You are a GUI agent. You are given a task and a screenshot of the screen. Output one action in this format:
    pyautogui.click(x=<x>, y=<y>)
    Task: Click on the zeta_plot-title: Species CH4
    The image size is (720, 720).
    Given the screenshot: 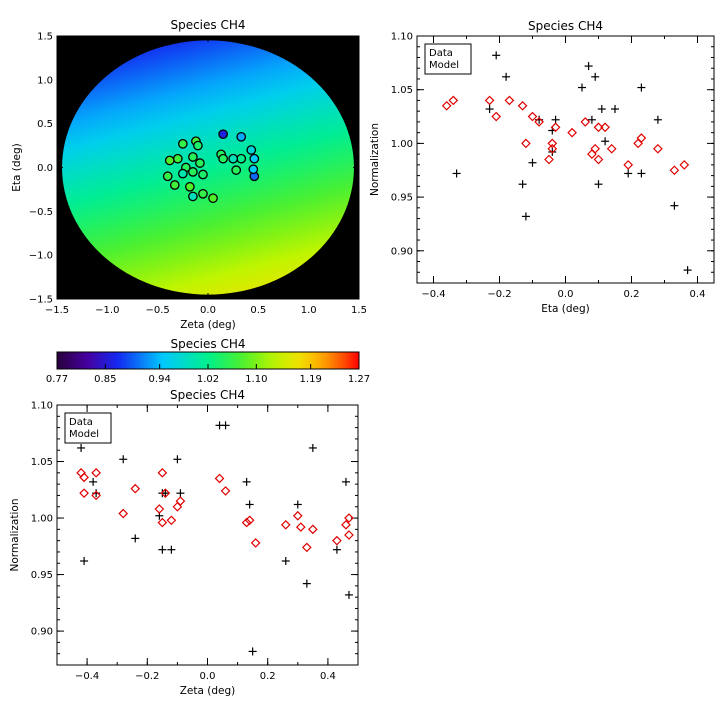 What is the action you would take?
    pyautogui.click(x=207, y=395)
    